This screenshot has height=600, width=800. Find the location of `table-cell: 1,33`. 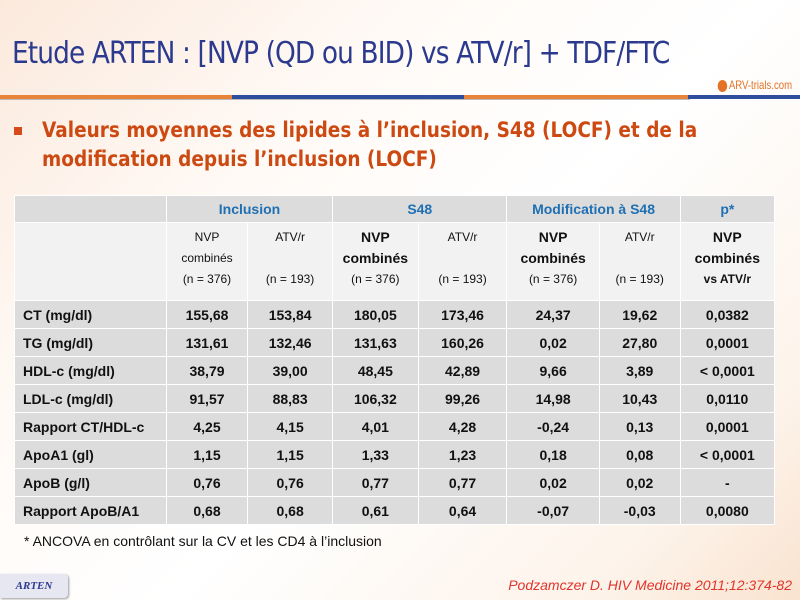

table-cell: 1,33 is located at coordinates (375, 454).